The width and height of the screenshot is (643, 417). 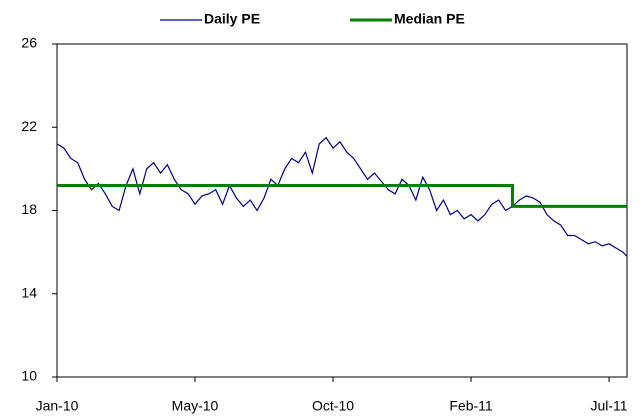 I want to click on legend-label: Daily PE, so click(x=232, y=19).